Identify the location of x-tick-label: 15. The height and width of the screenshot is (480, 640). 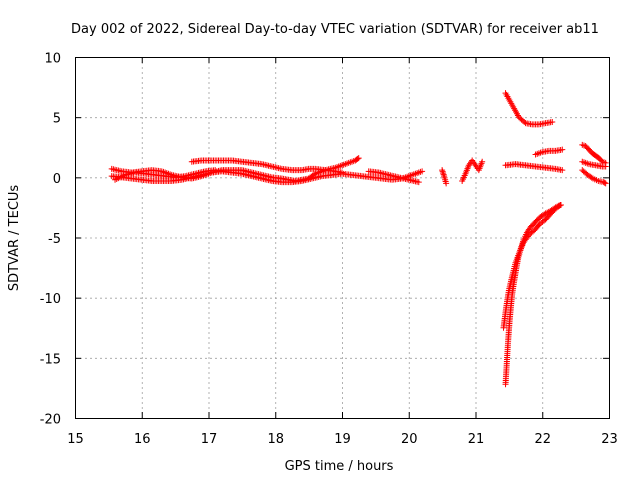
(75, 439).